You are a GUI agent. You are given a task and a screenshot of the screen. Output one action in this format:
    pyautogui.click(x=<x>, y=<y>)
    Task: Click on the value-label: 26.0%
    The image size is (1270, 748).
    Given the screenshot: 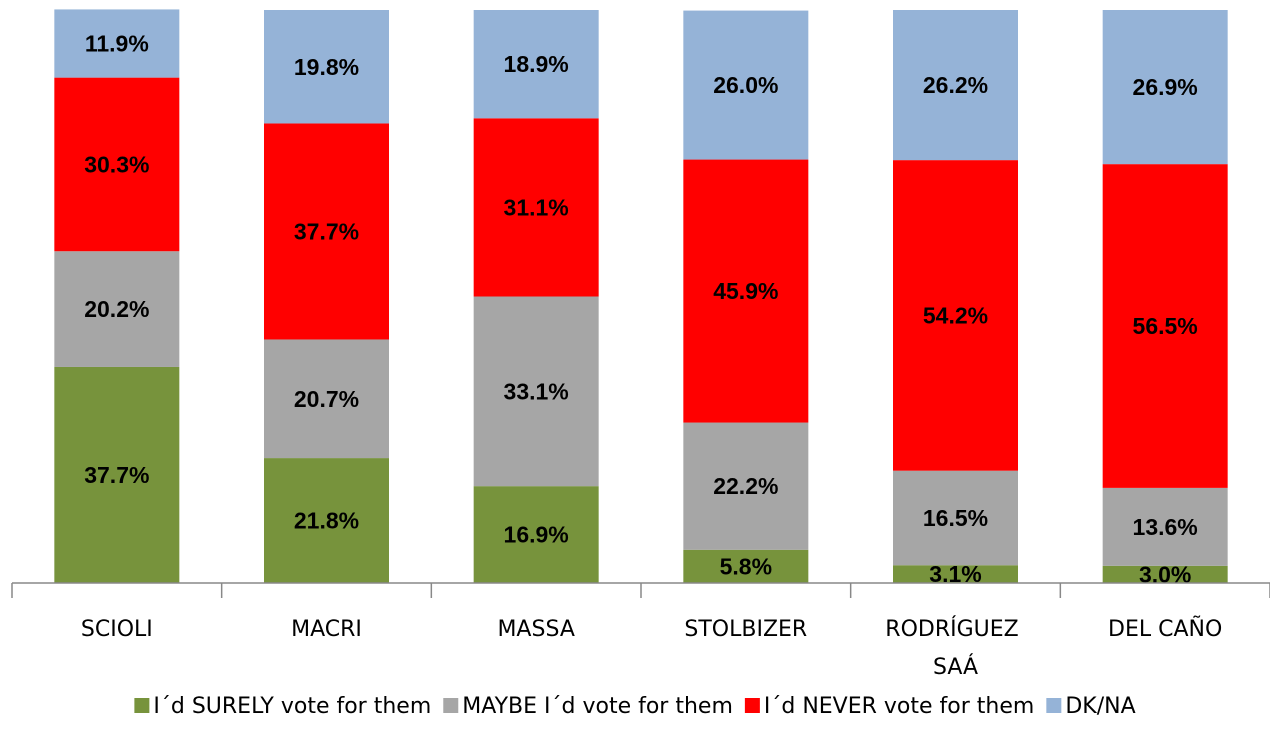 What is the action you would take?
    pyautogui.click(x=745, y=85)
    